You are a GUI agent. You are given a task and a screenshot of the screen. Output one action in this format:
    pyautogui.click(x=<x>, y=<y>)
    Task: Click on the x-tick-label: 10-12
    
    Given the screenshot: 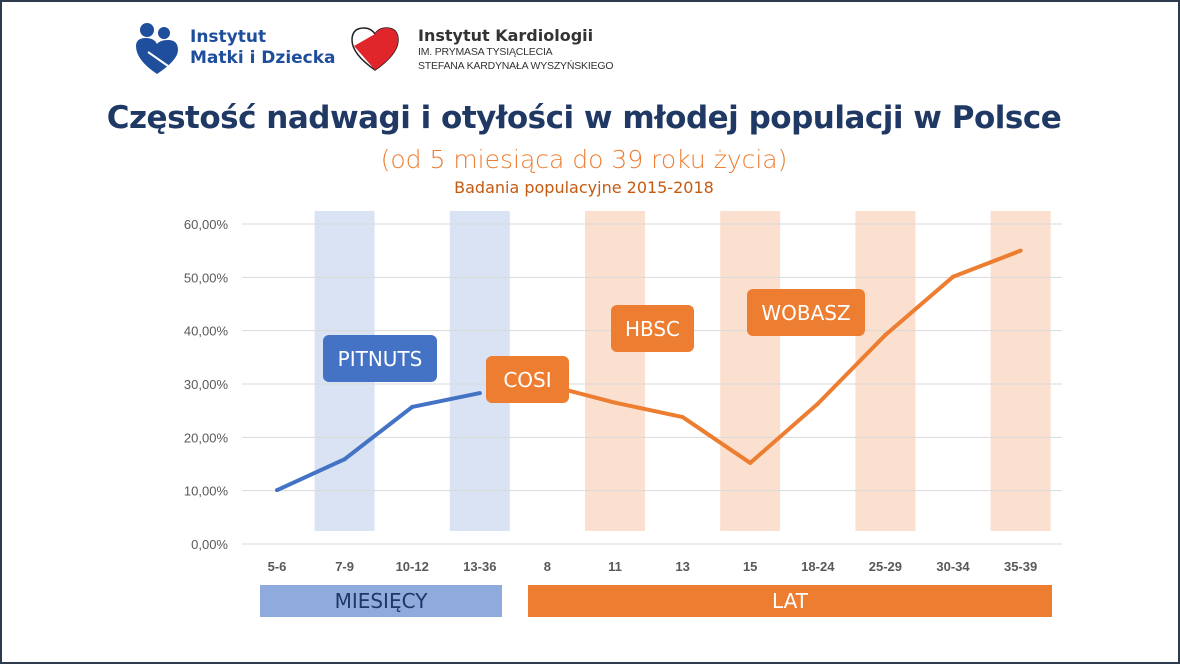 What is the action you would take?
    pyautogui.click(x=412, y=566)
    